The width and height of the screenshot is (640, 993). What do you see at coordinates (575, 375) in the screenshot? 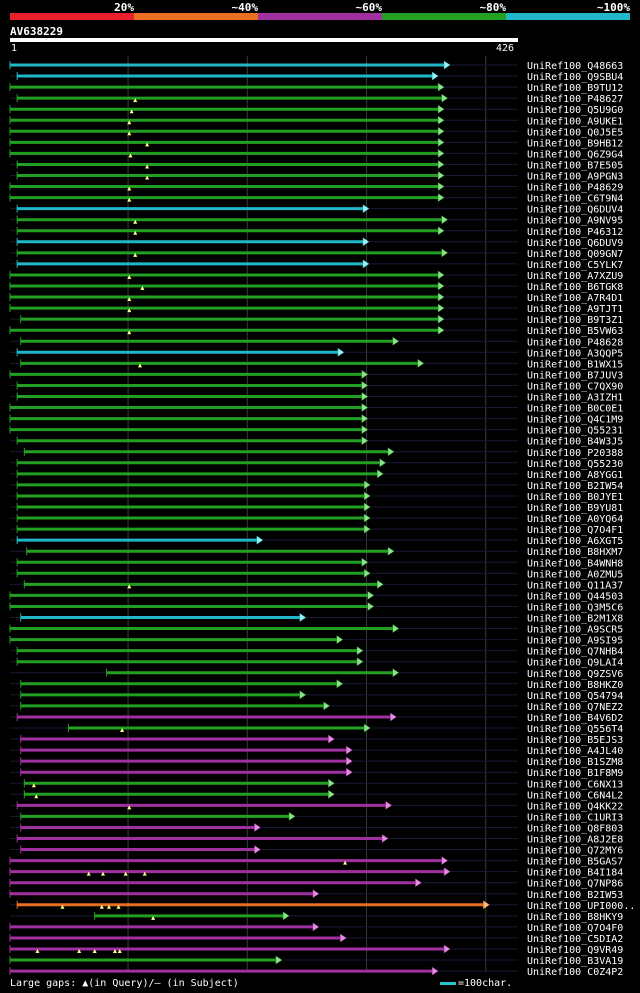
I see `hit-label: UniRef100_B7JUV3` at bounding box center [575, 375].